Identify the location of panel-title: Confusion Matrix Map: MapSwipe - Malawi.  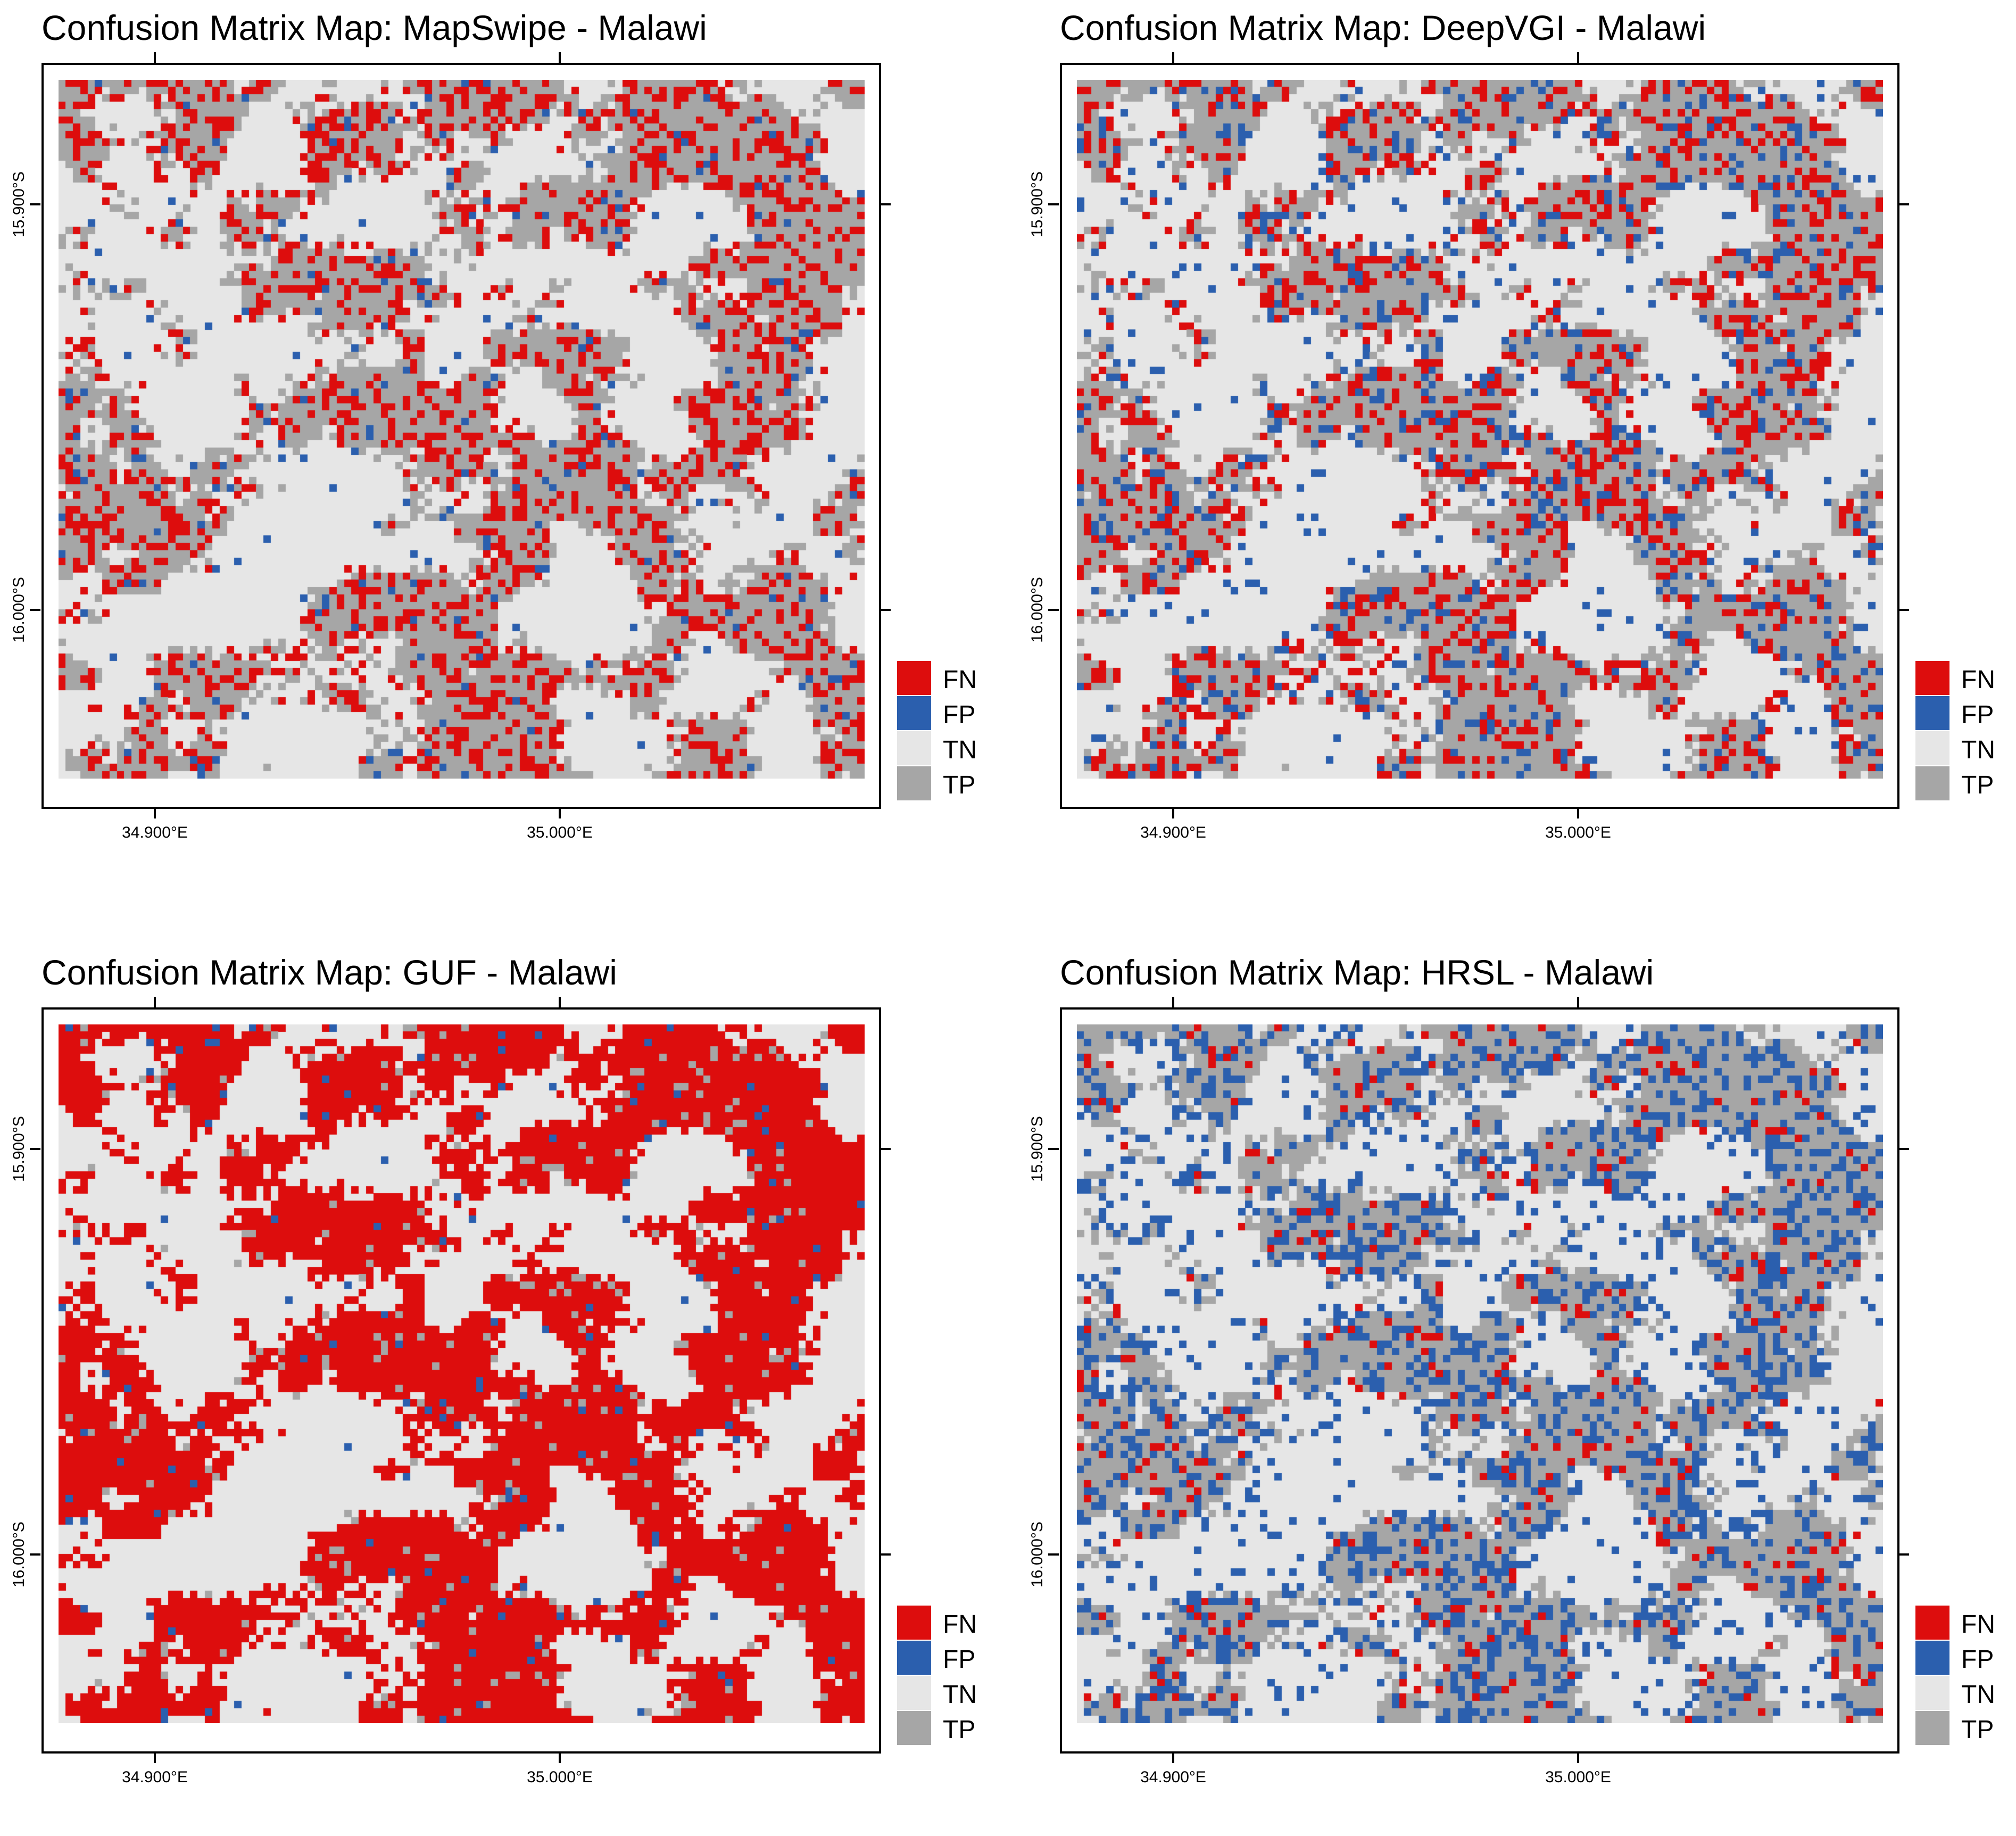
(374, 28).